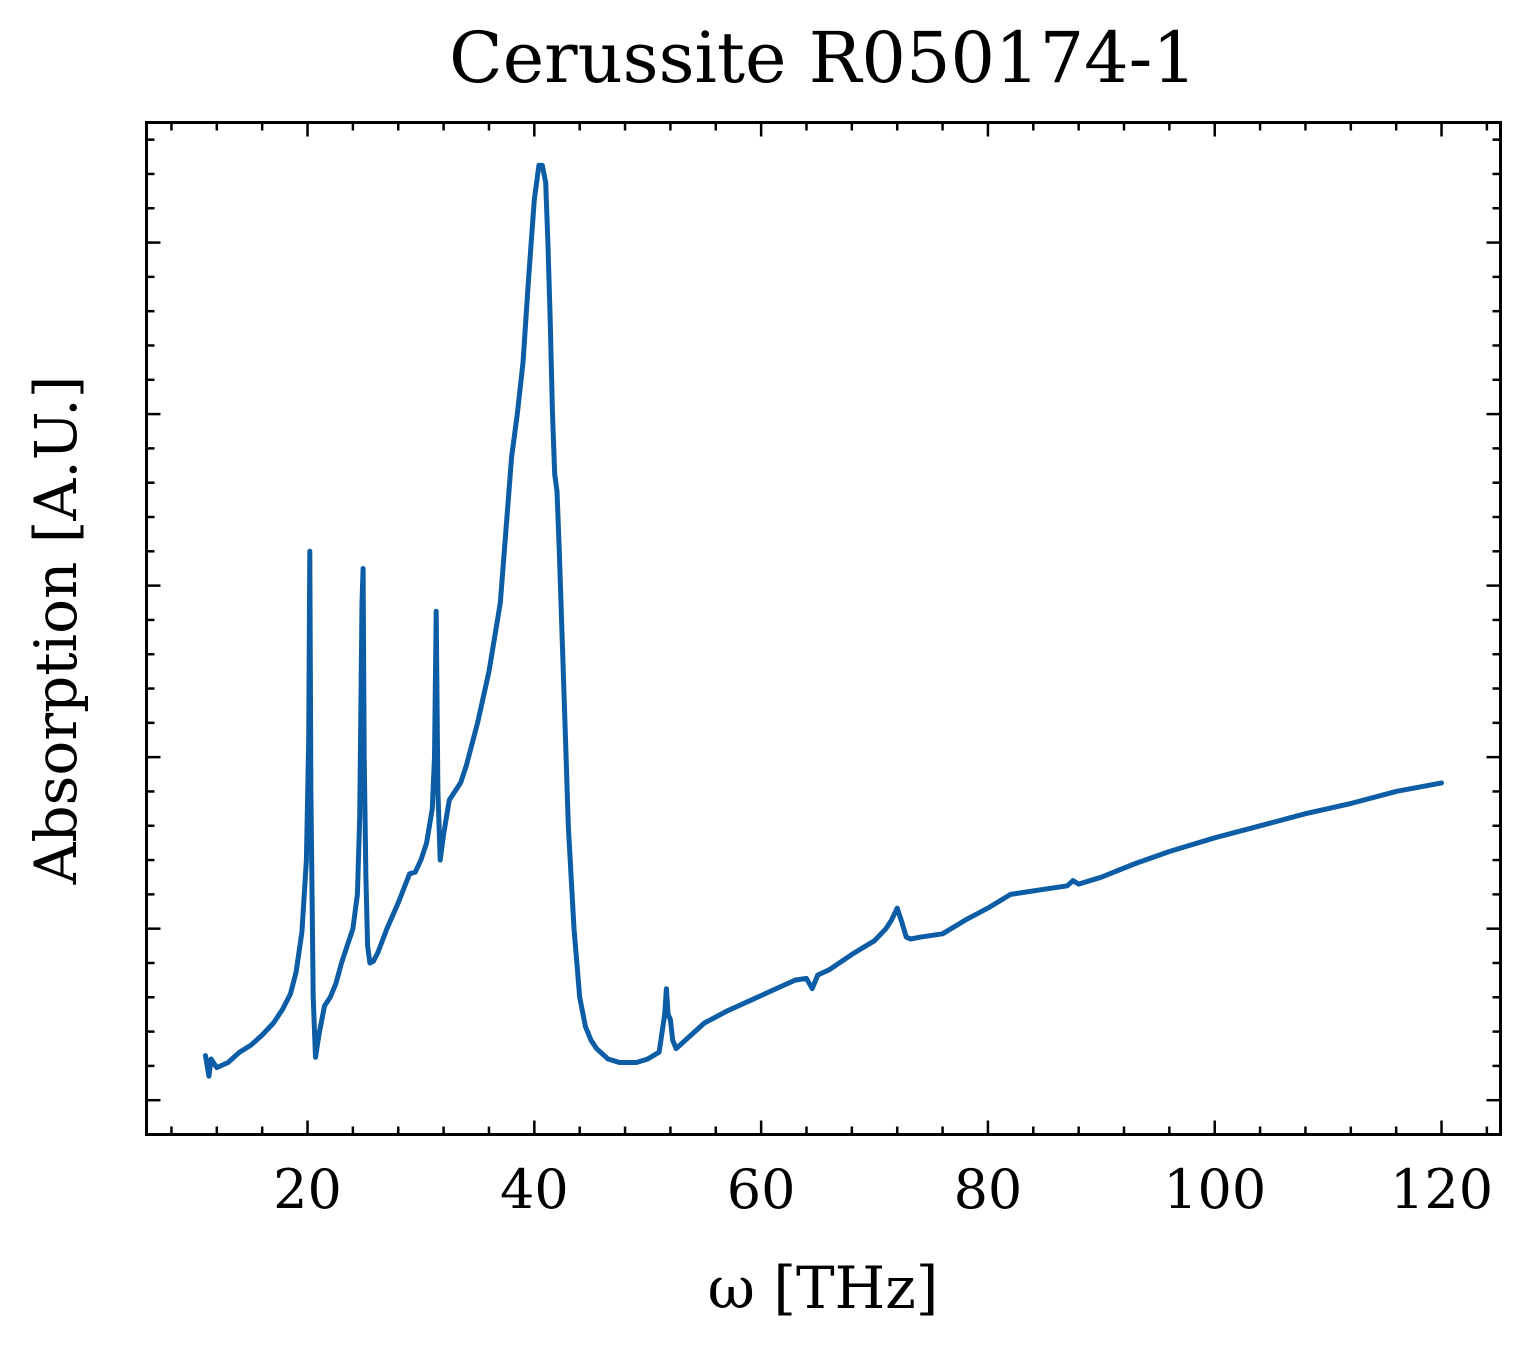  Describe the element at coordinates (1441, 1189) in the screenshot. I see `x-tick-label: 120` at that location.